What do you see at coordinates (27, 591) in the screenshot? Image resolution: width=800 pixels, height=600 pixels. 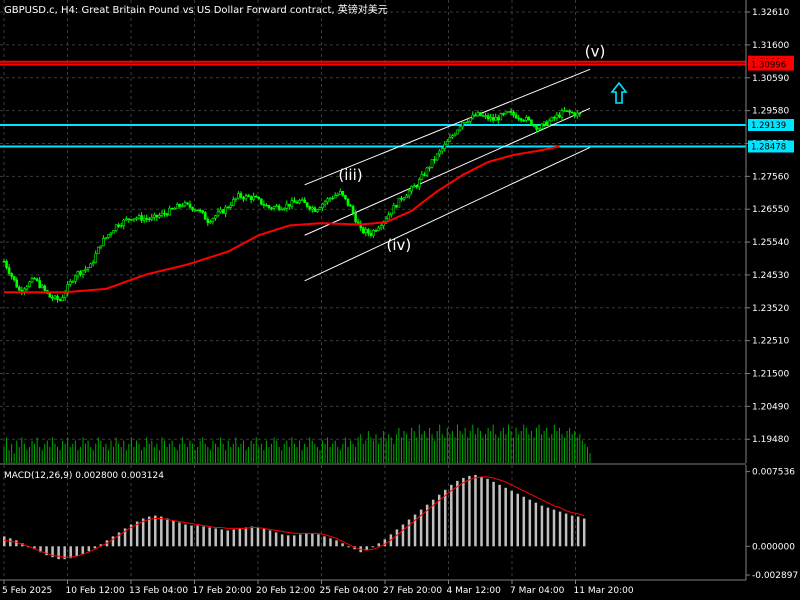 I see `time-tick-label: 5 Feb 2025` at bounding box center [27, 591].